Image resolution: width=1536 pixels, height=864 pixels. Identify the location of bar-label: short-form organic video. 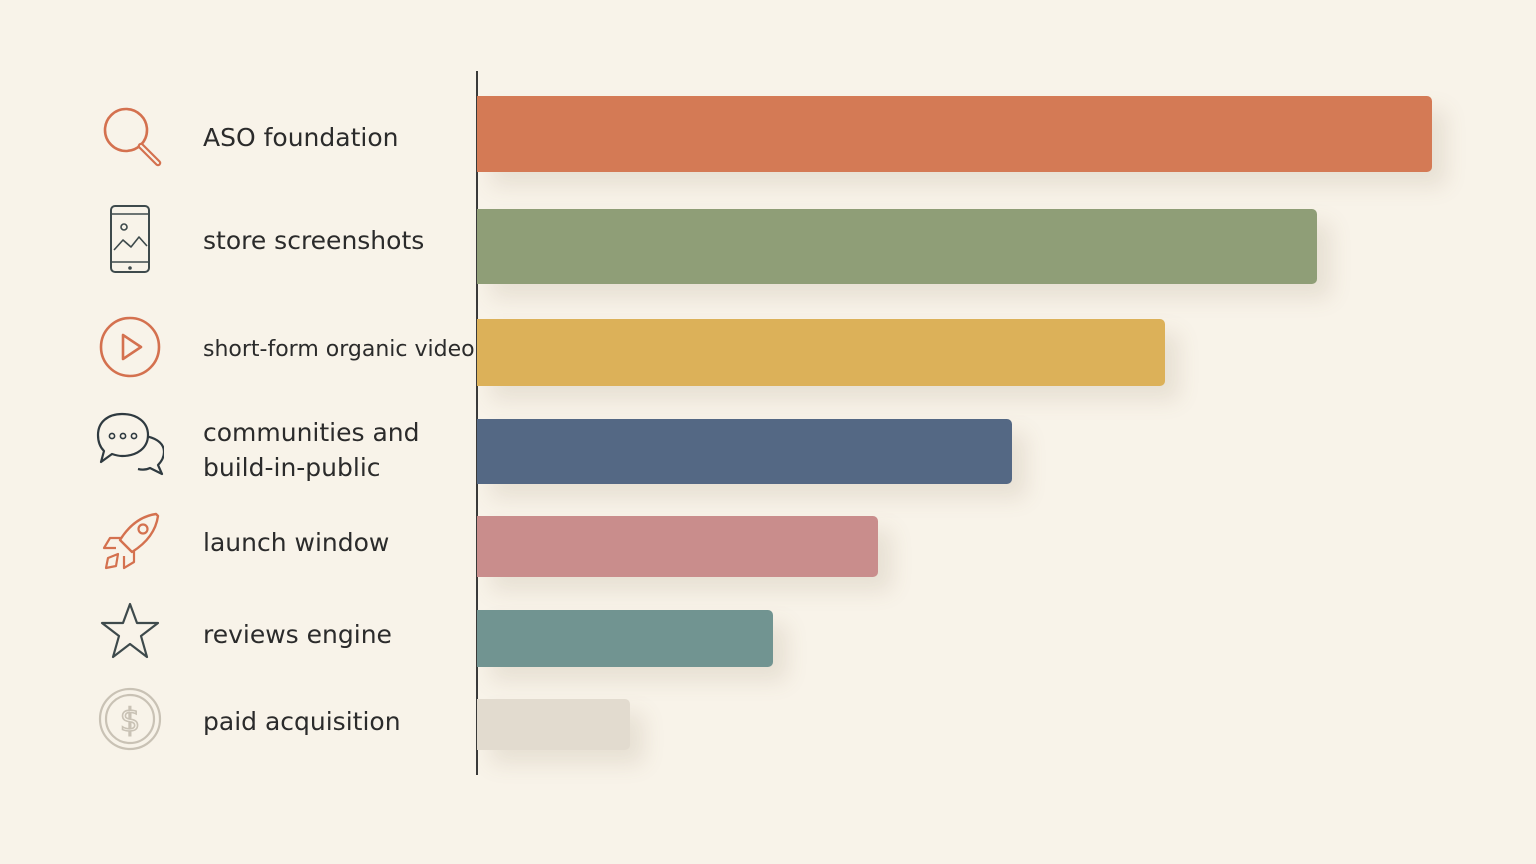
(339, 349).